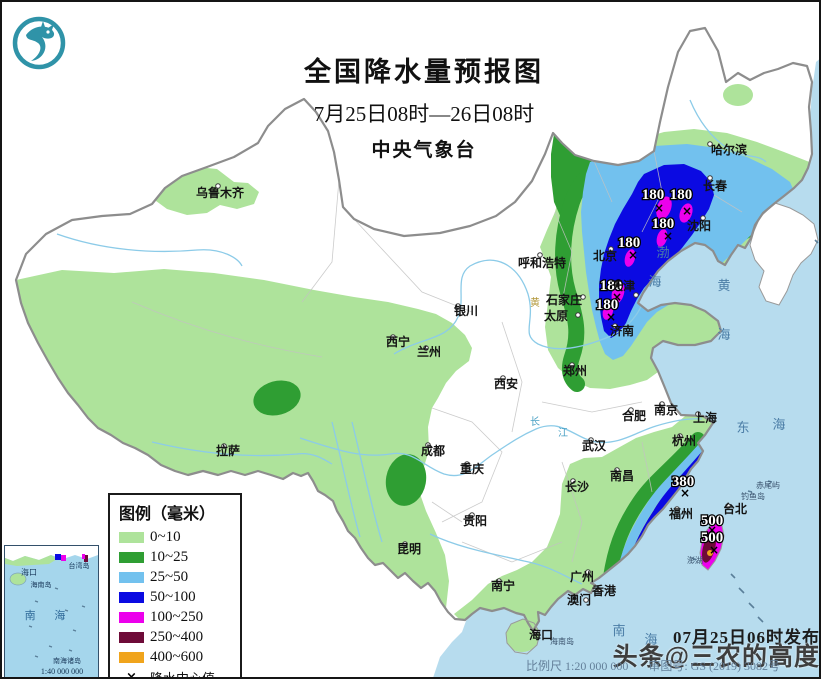  What do you see at coordinates (41, 584) in the screenshot?
I see `inset-hainan-label: 海南岛` at bounding box center [41, 584].